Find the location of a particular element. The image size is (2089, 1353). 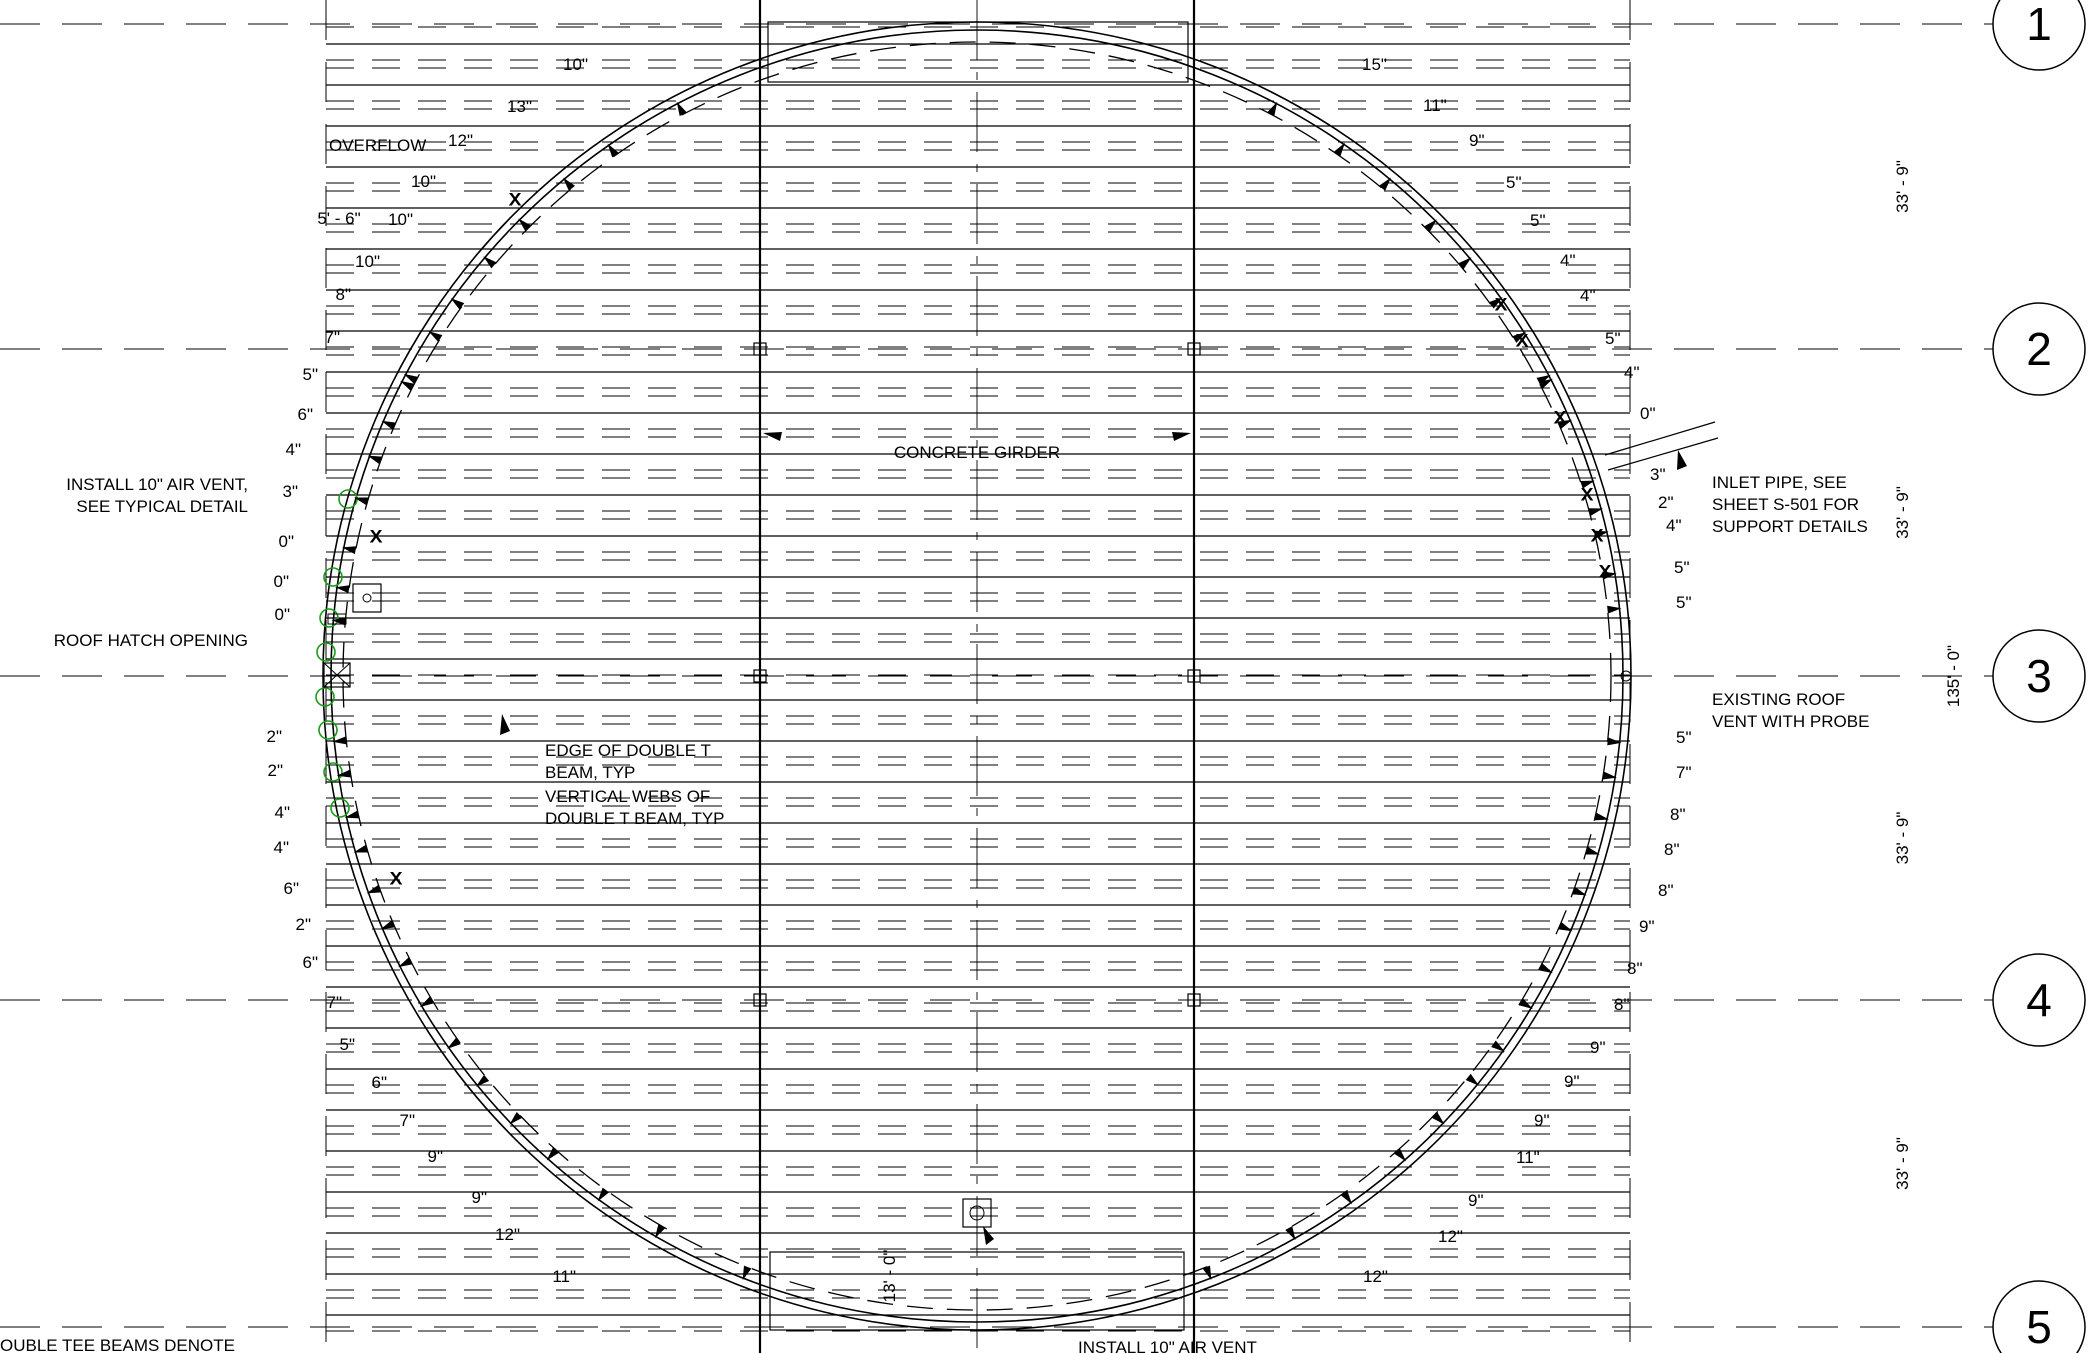

inlet-pipe-line is located at coordinates (1660, 438).